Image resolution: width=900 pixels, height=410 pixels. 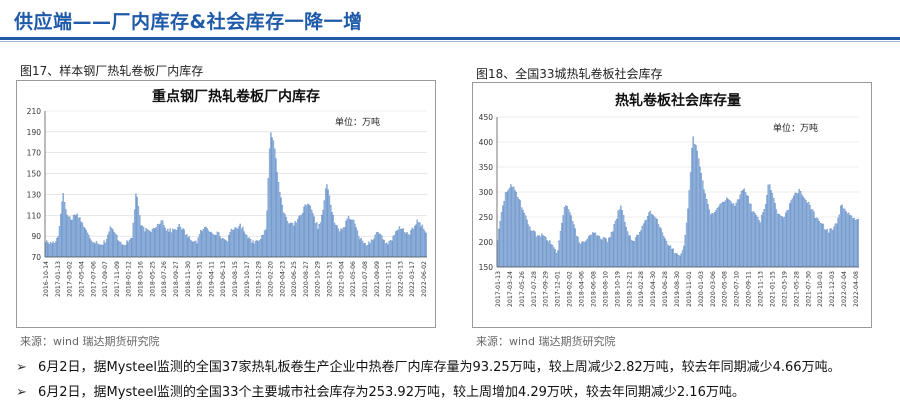 I want to click on y-tick-label: 200, so click(x=486, y=242).